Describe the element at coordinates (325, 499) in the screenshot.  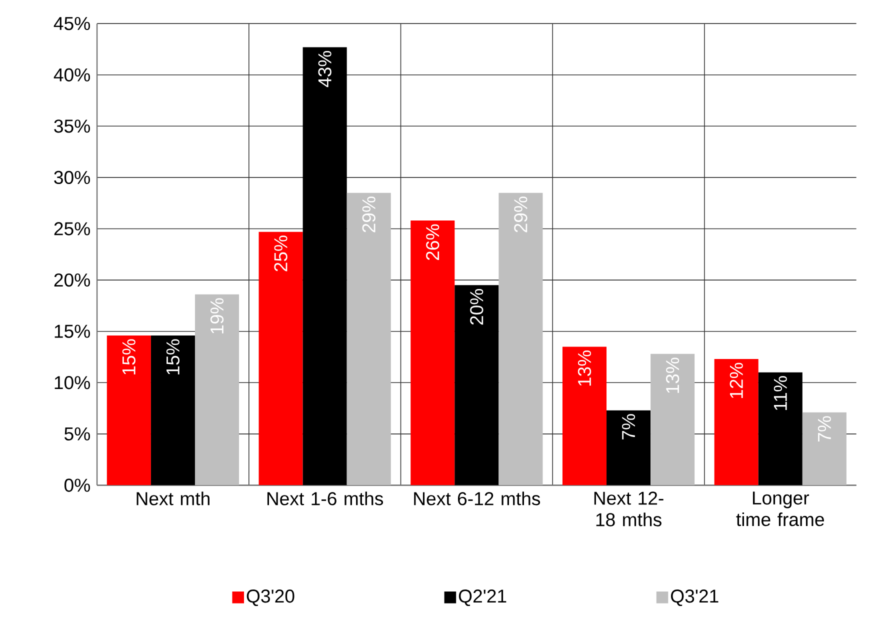
I see `x-tick-label: Next 1-6 mths` at that location.